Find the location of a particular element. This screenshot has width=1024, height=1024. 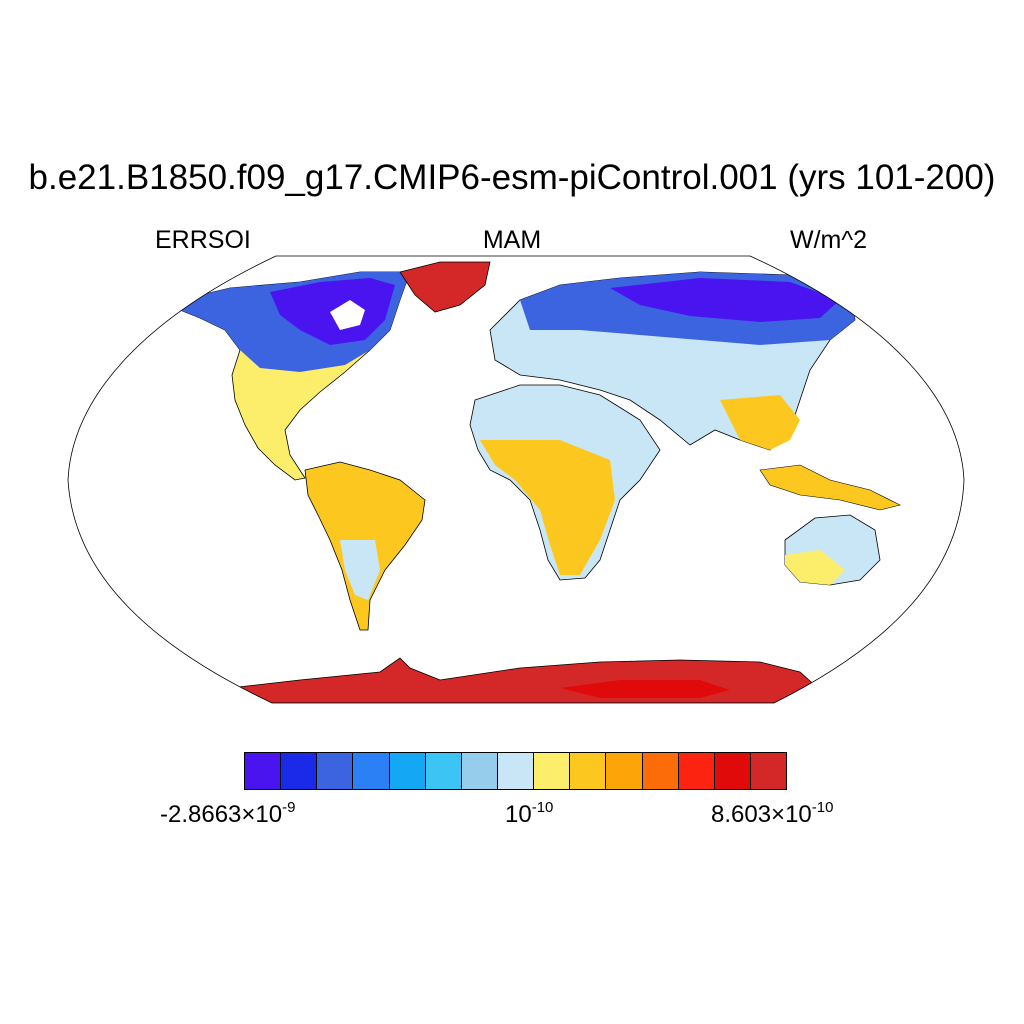

australia-warm is located at coordinates (815, 567).